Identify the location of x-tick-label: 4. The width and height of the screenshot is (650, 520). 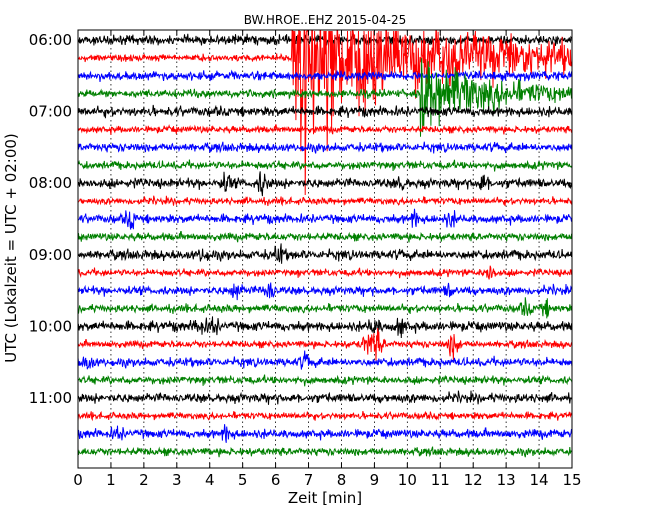
(210, 480).